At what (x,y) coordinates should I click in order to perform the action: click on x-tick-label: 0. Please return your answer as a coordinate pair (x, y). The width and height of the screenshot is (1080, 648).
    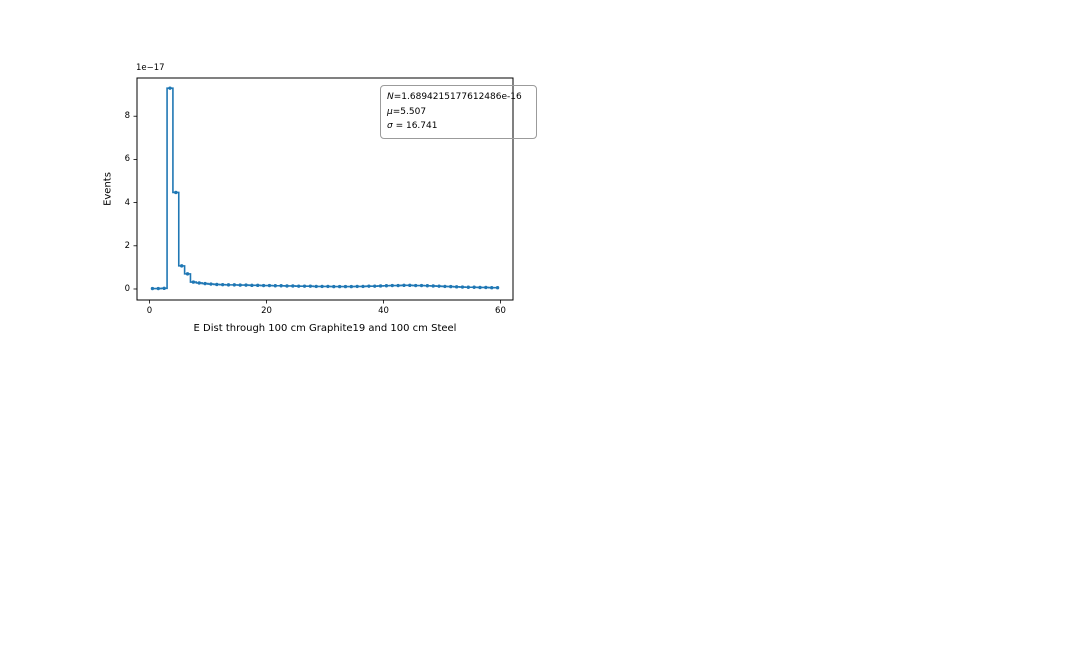
    Looking at the image, I should click on (149, 311).